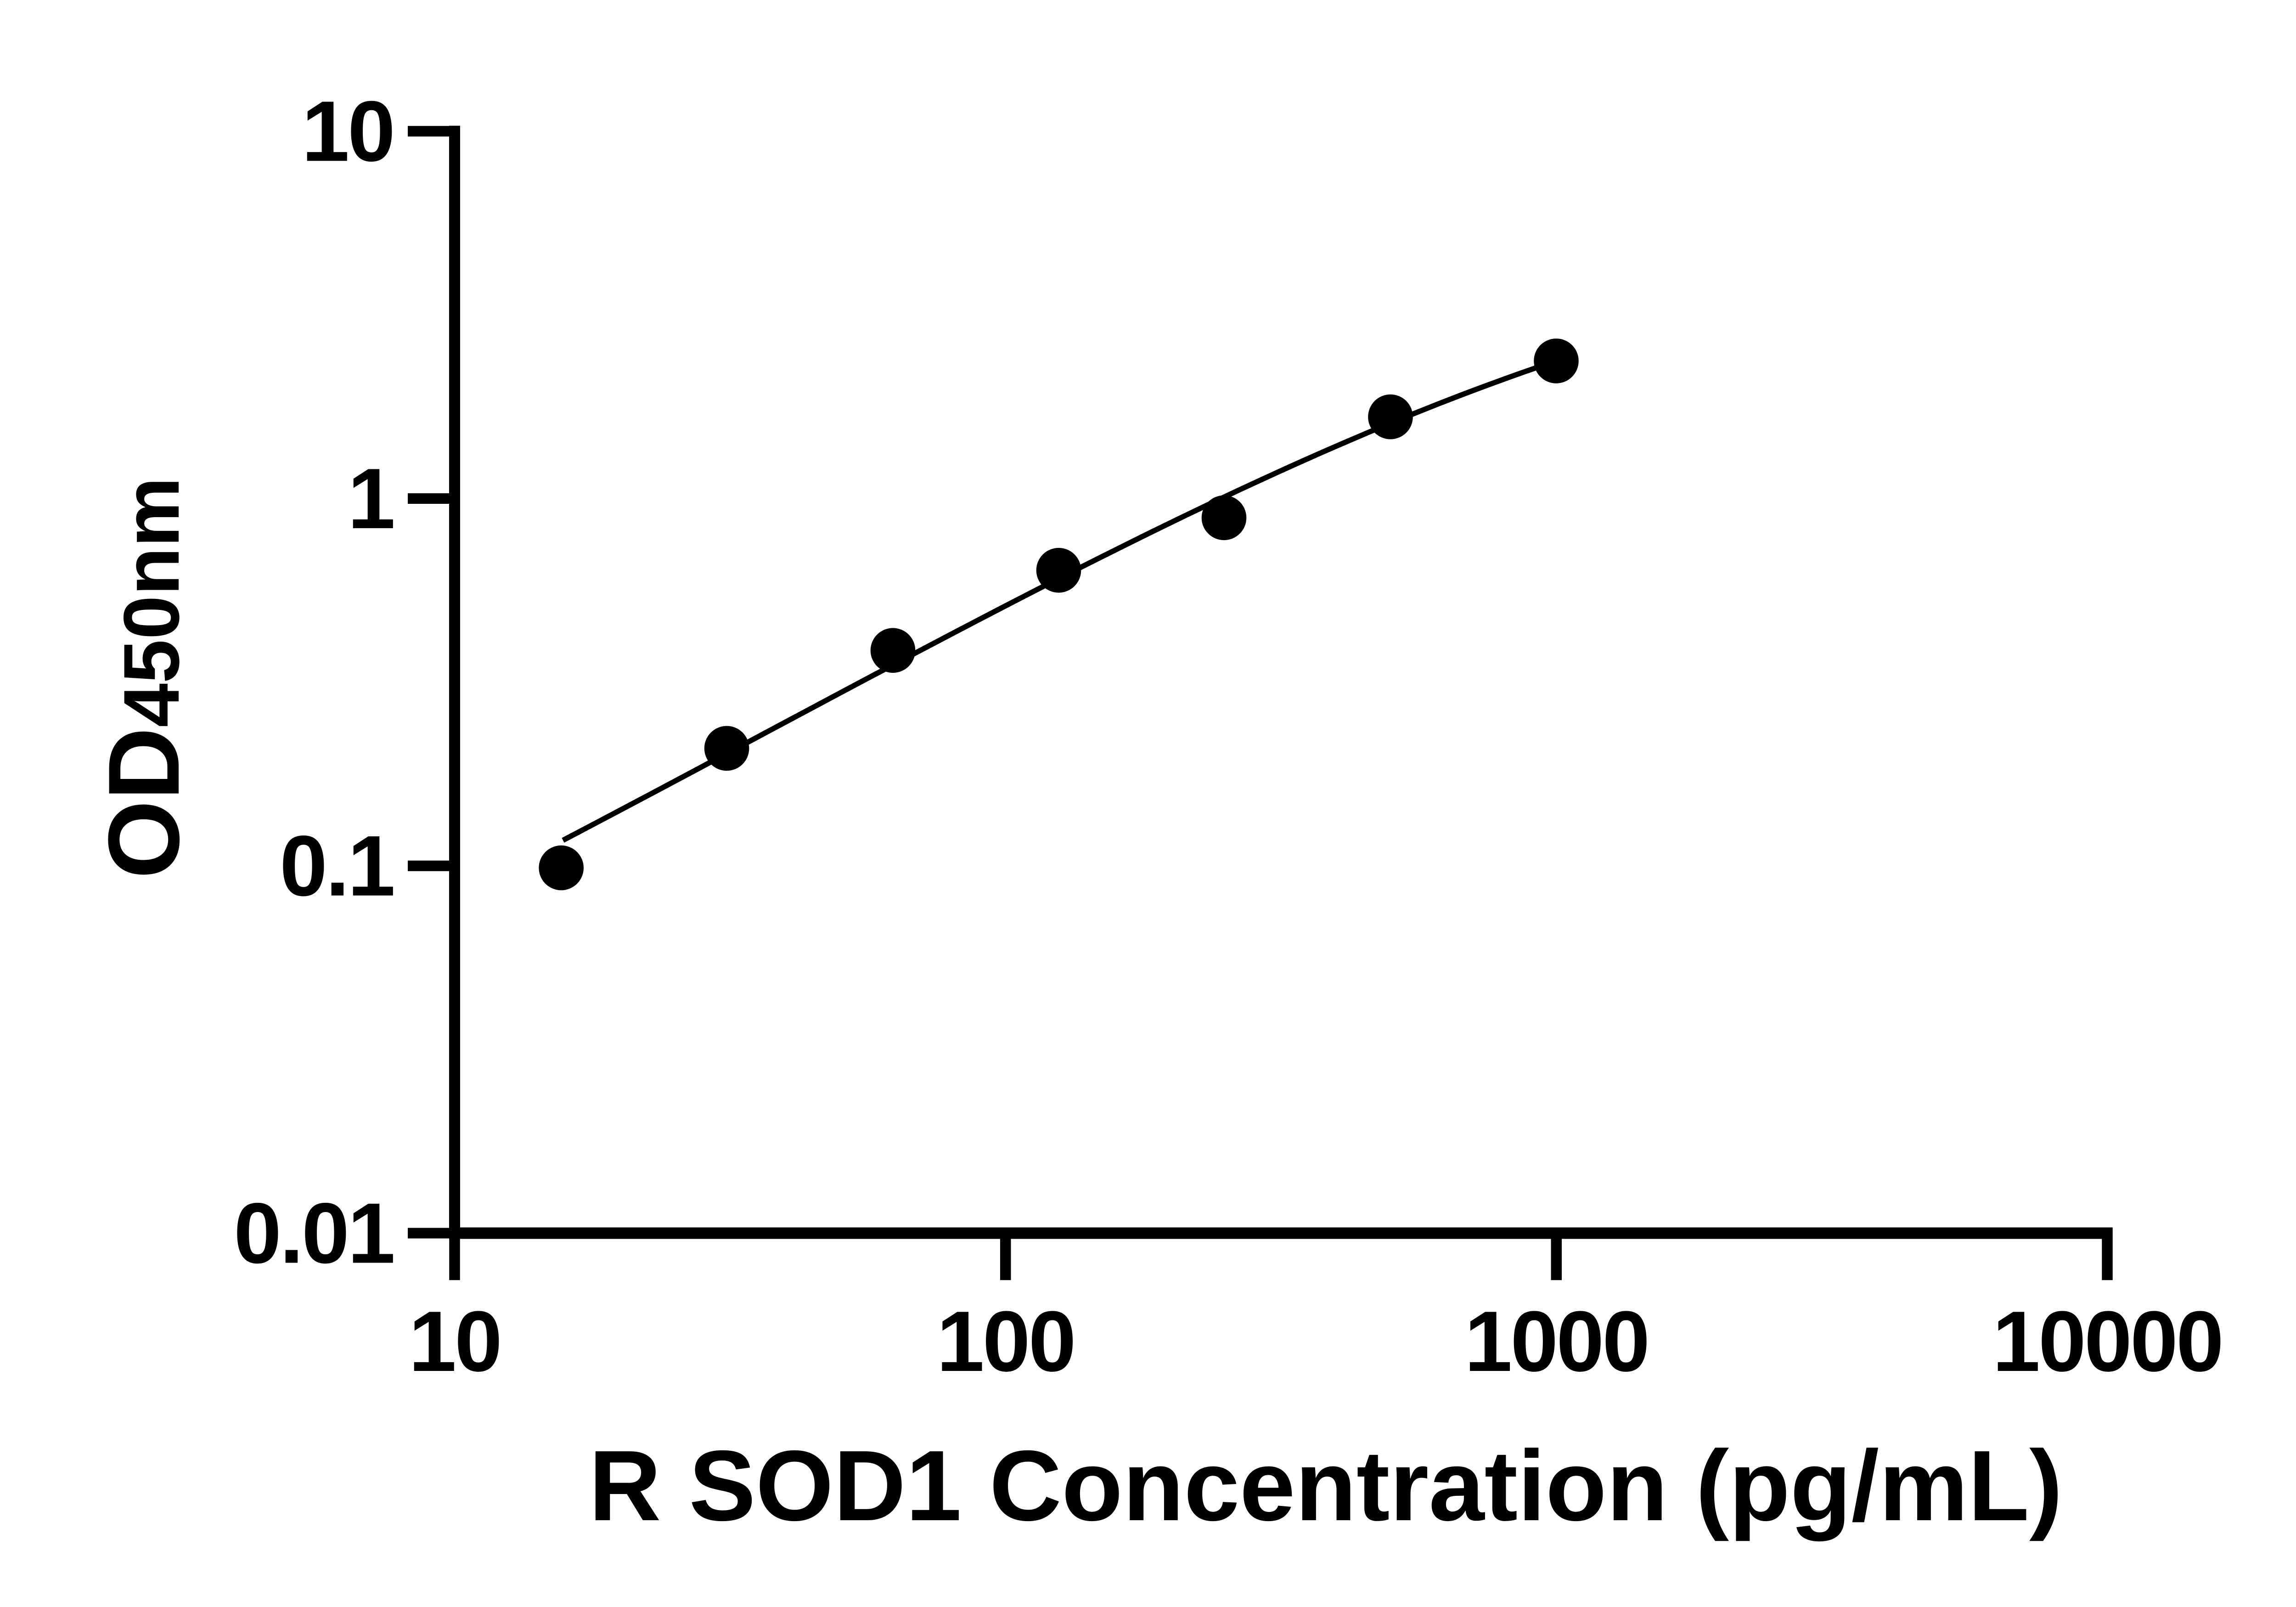 The height and width of the screenshot is (1607, 2296). What do you see at coordinates (1006, 1341) in the screenshot?
I see `svg-text: 100` at bounding box center [1006, 1341].